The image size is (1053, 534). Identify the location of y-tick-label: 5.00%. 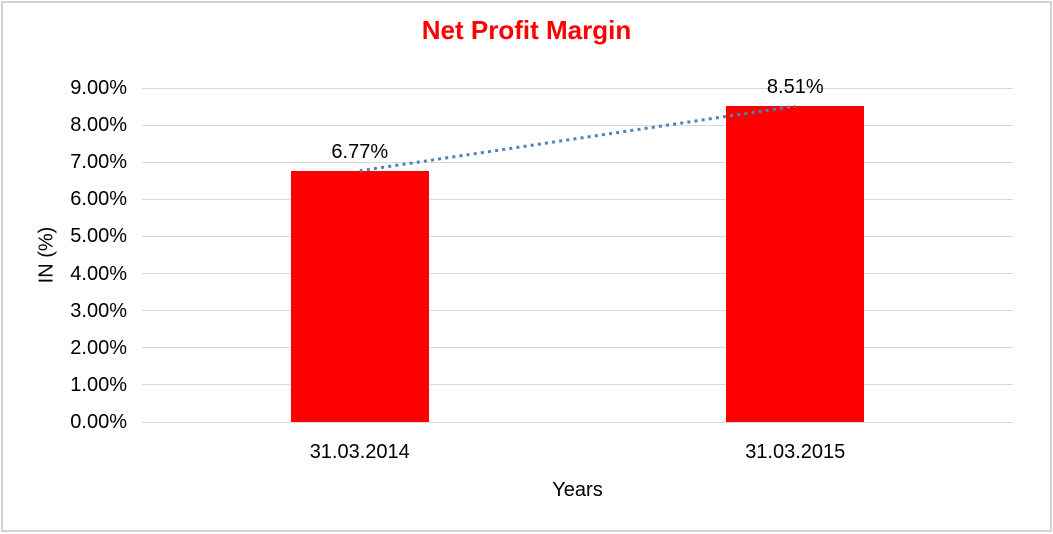
(98, 236).